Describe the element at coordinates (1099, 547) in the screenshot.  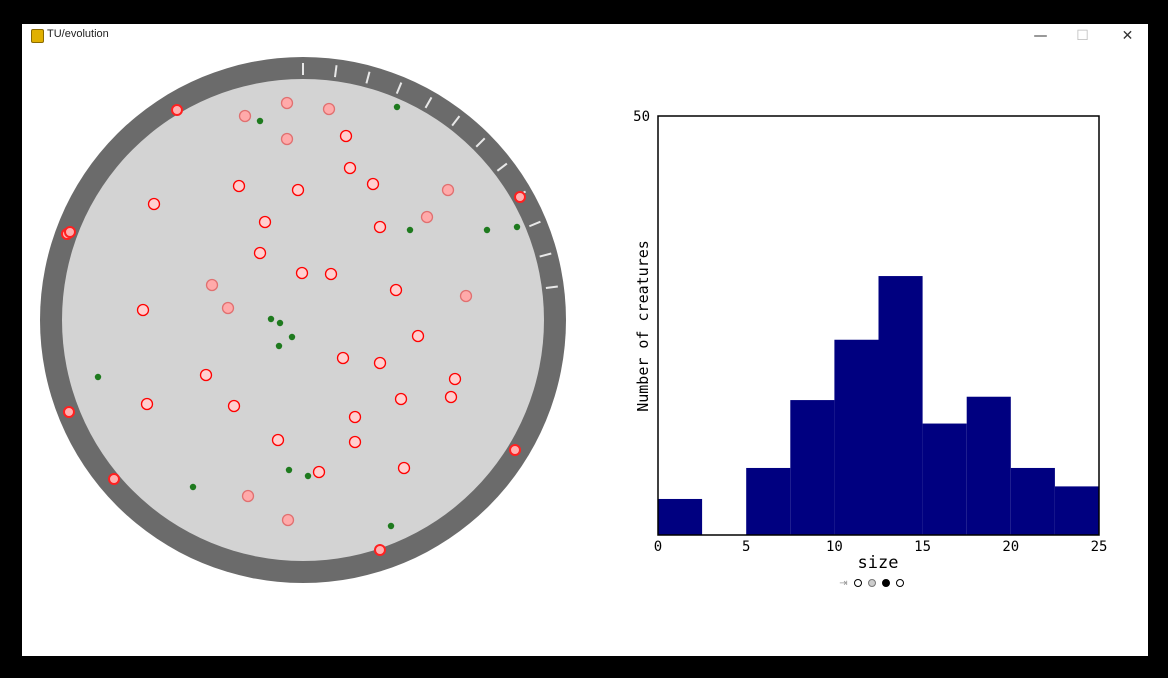
I see `x-tick-label: 25` at that location.